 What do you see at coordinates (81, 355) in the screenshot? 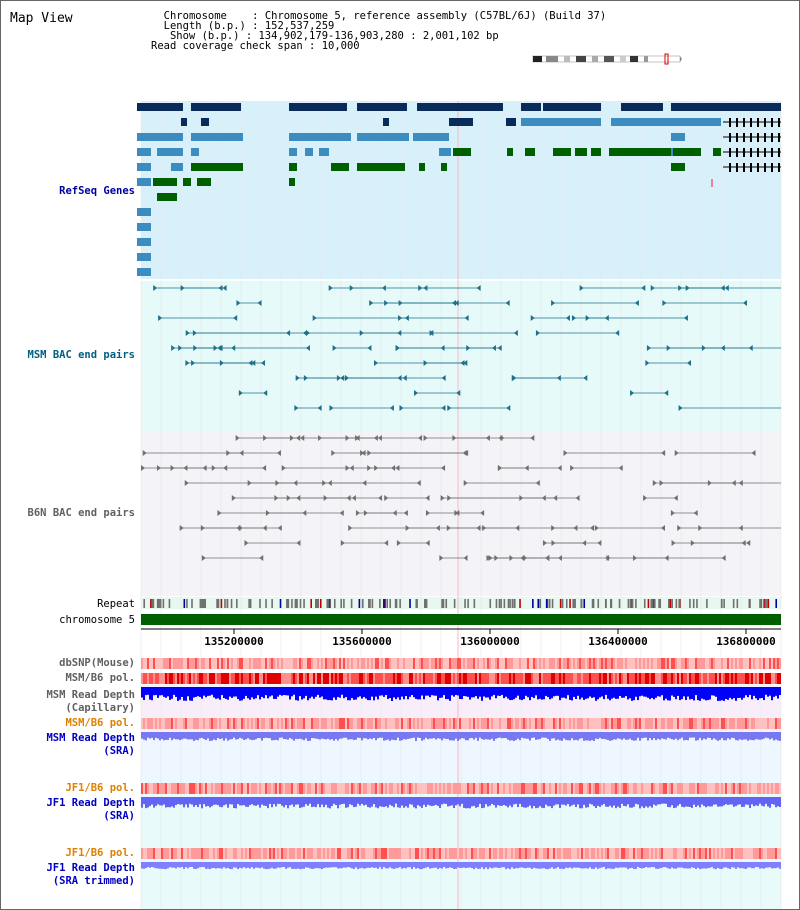
I see `track-label-msm-bac: MSM BAC end pairs` at bounding box center [81, 355].